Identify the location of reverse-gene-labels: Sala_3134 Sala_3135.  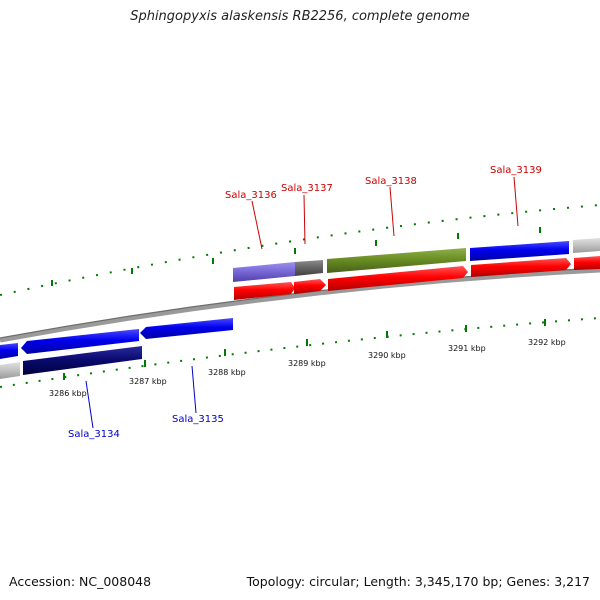
(146, 427).